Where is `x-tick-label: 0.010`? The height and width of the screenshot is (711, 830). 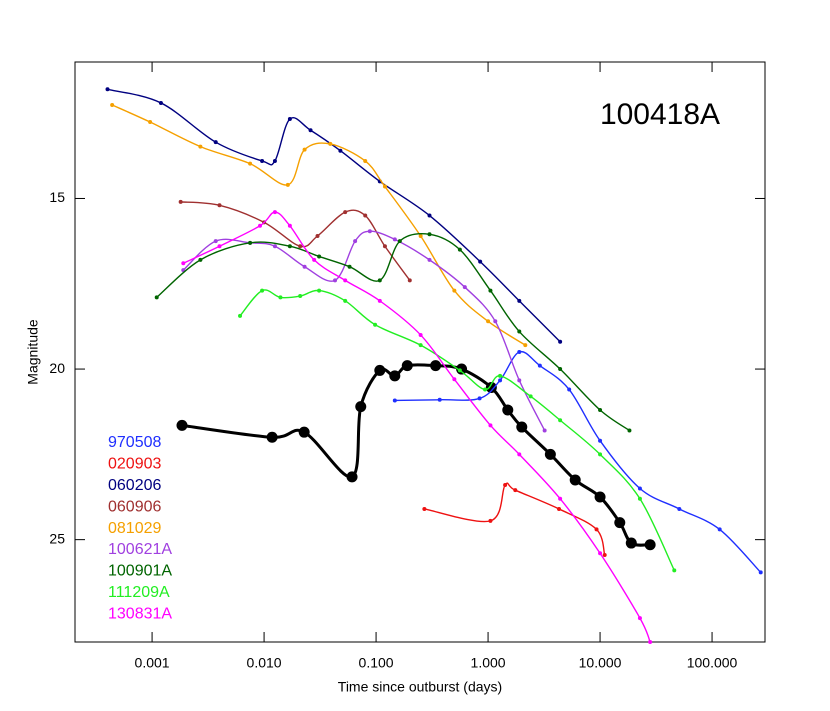 x-tick-label: 0.010 is located at coordinates (264, 663).